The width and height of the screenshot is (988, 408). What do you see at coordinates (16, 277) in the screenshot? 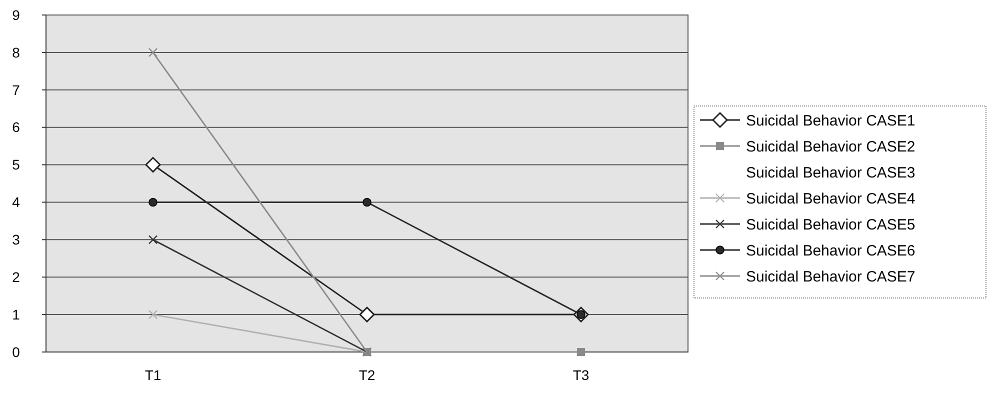
I see `y-tick-label: 2` at bounding box center [16, 277].